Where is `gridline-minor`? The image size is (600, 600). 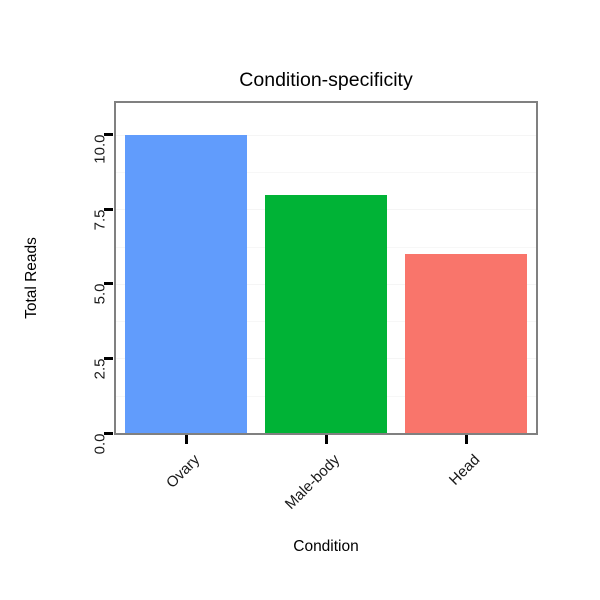 gridline-minor is located at coordinates (326, 173).